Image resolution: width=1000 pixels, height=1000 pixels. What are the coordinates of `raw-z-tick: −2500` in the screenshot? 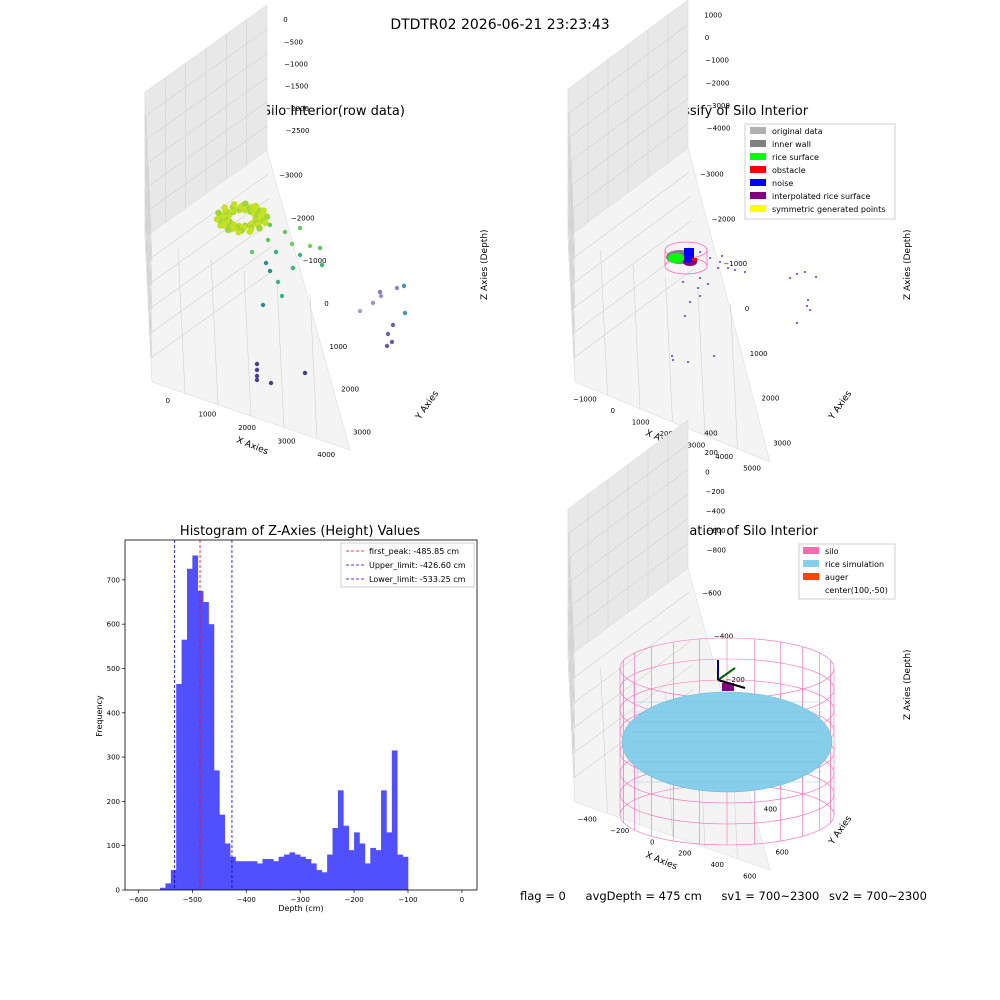 It's located at (298, 131).